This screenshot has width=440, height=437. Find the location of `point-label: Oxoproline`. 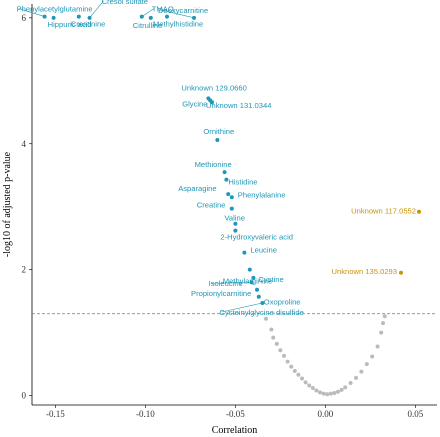

point-label: Oxoproline is located at coordinates (282, 302).